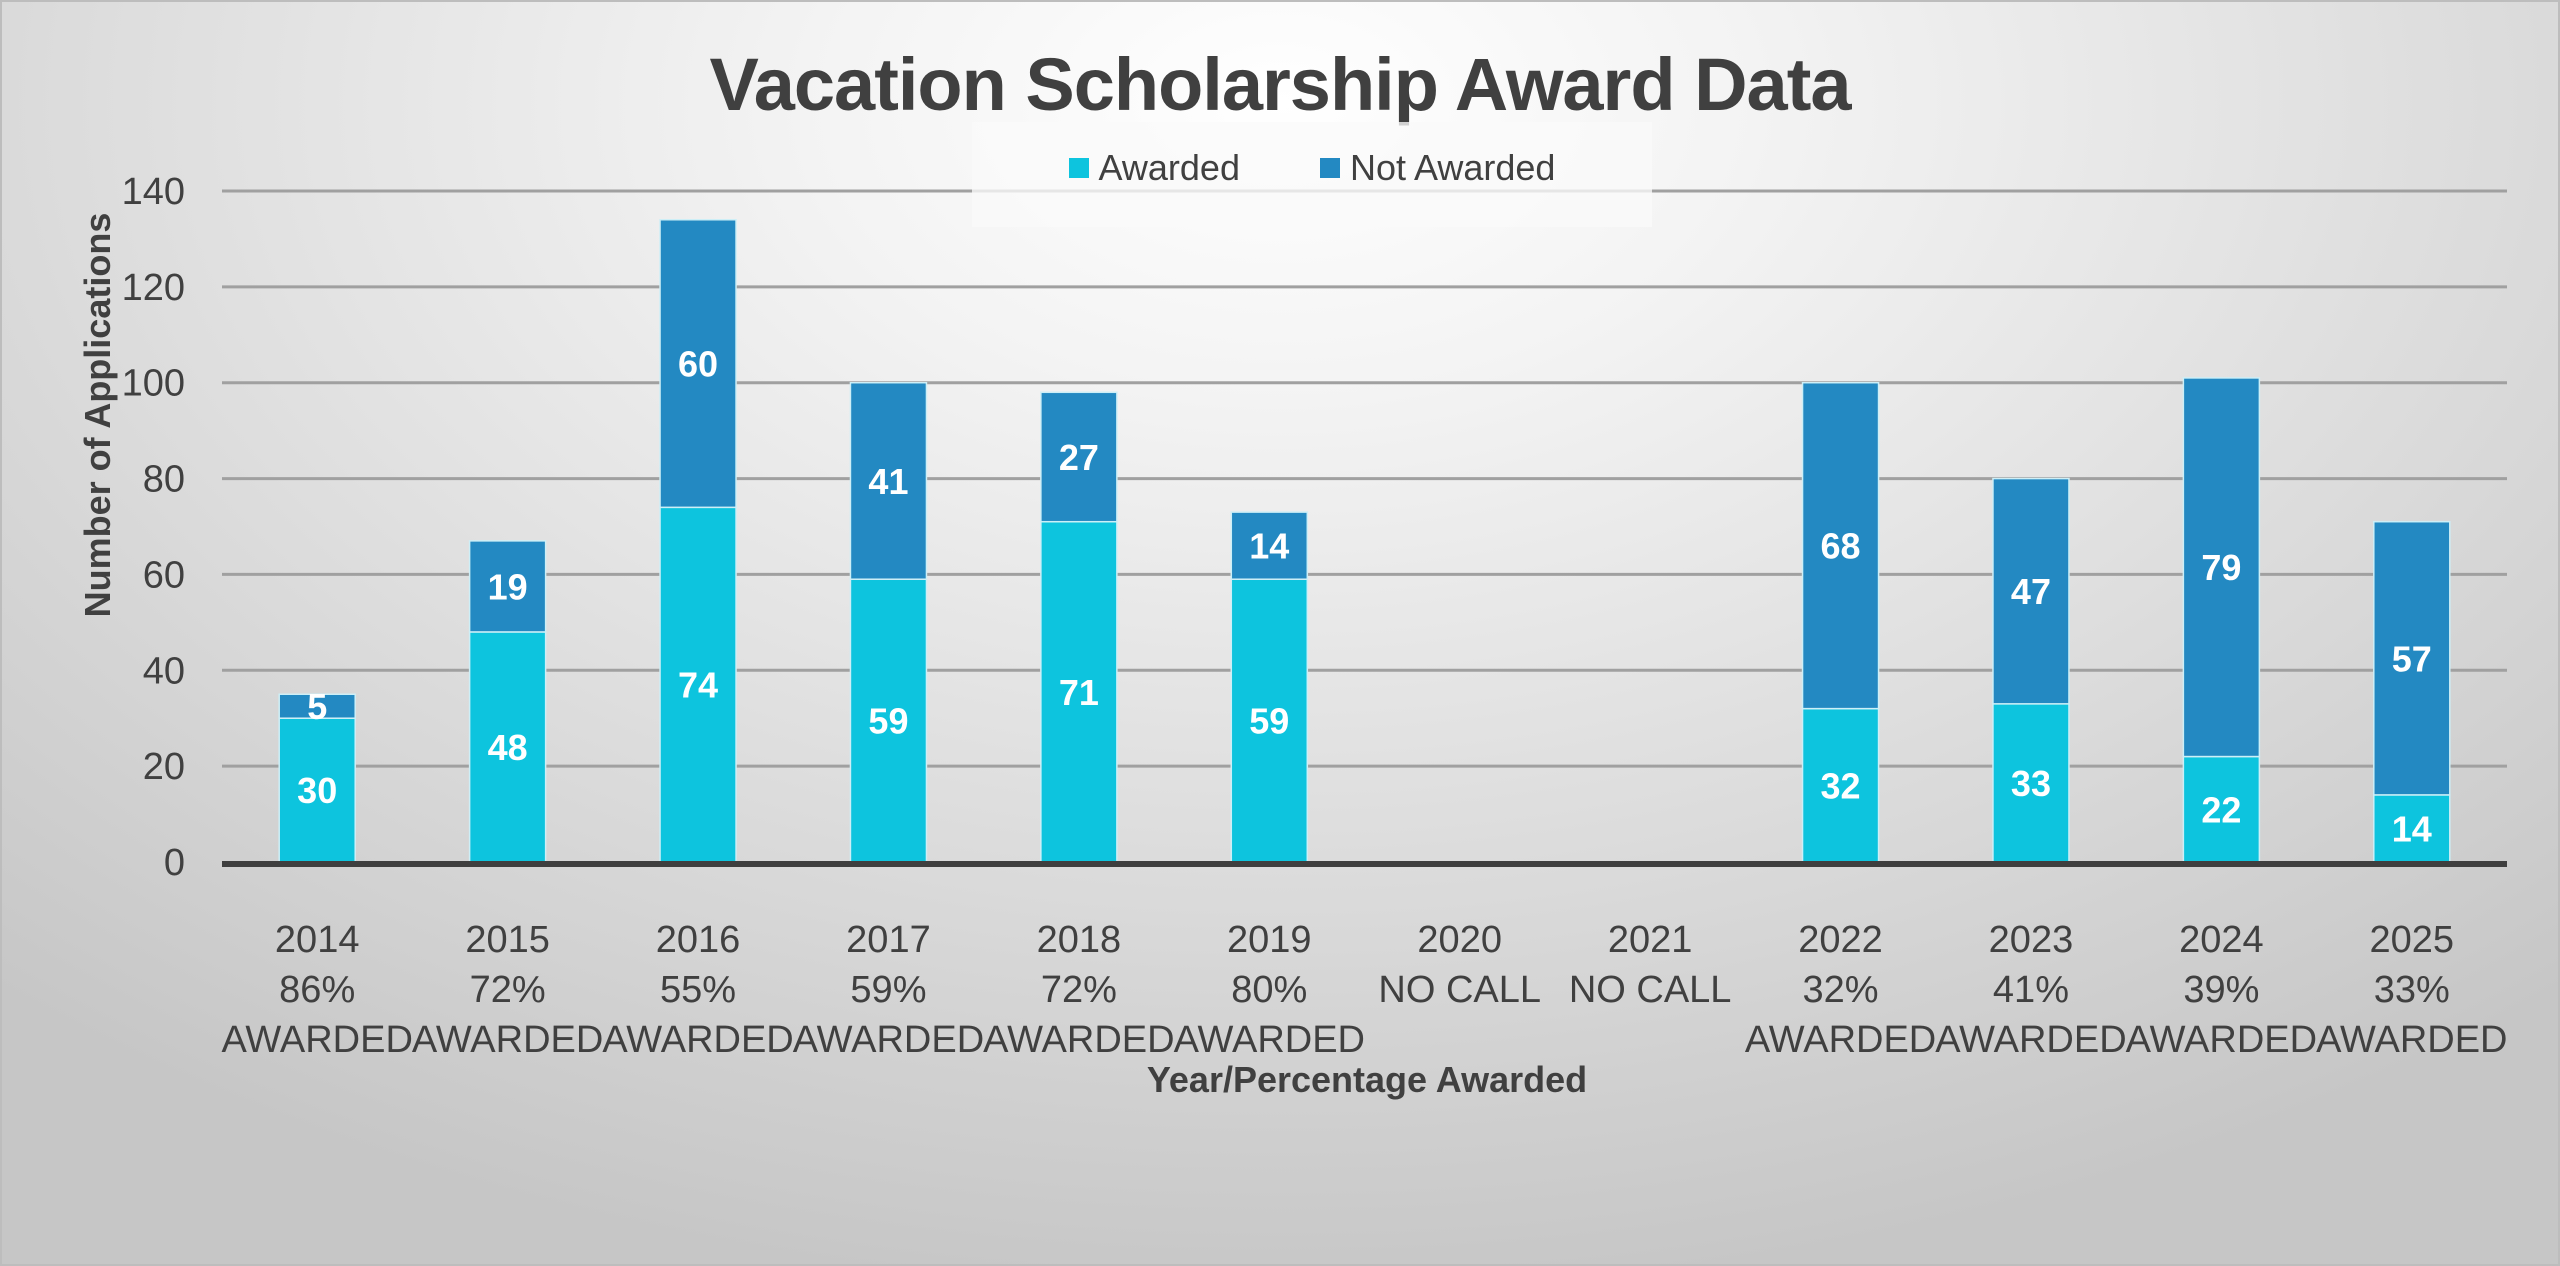  I want to click on y-tick-label: 80, so click(164, 480).